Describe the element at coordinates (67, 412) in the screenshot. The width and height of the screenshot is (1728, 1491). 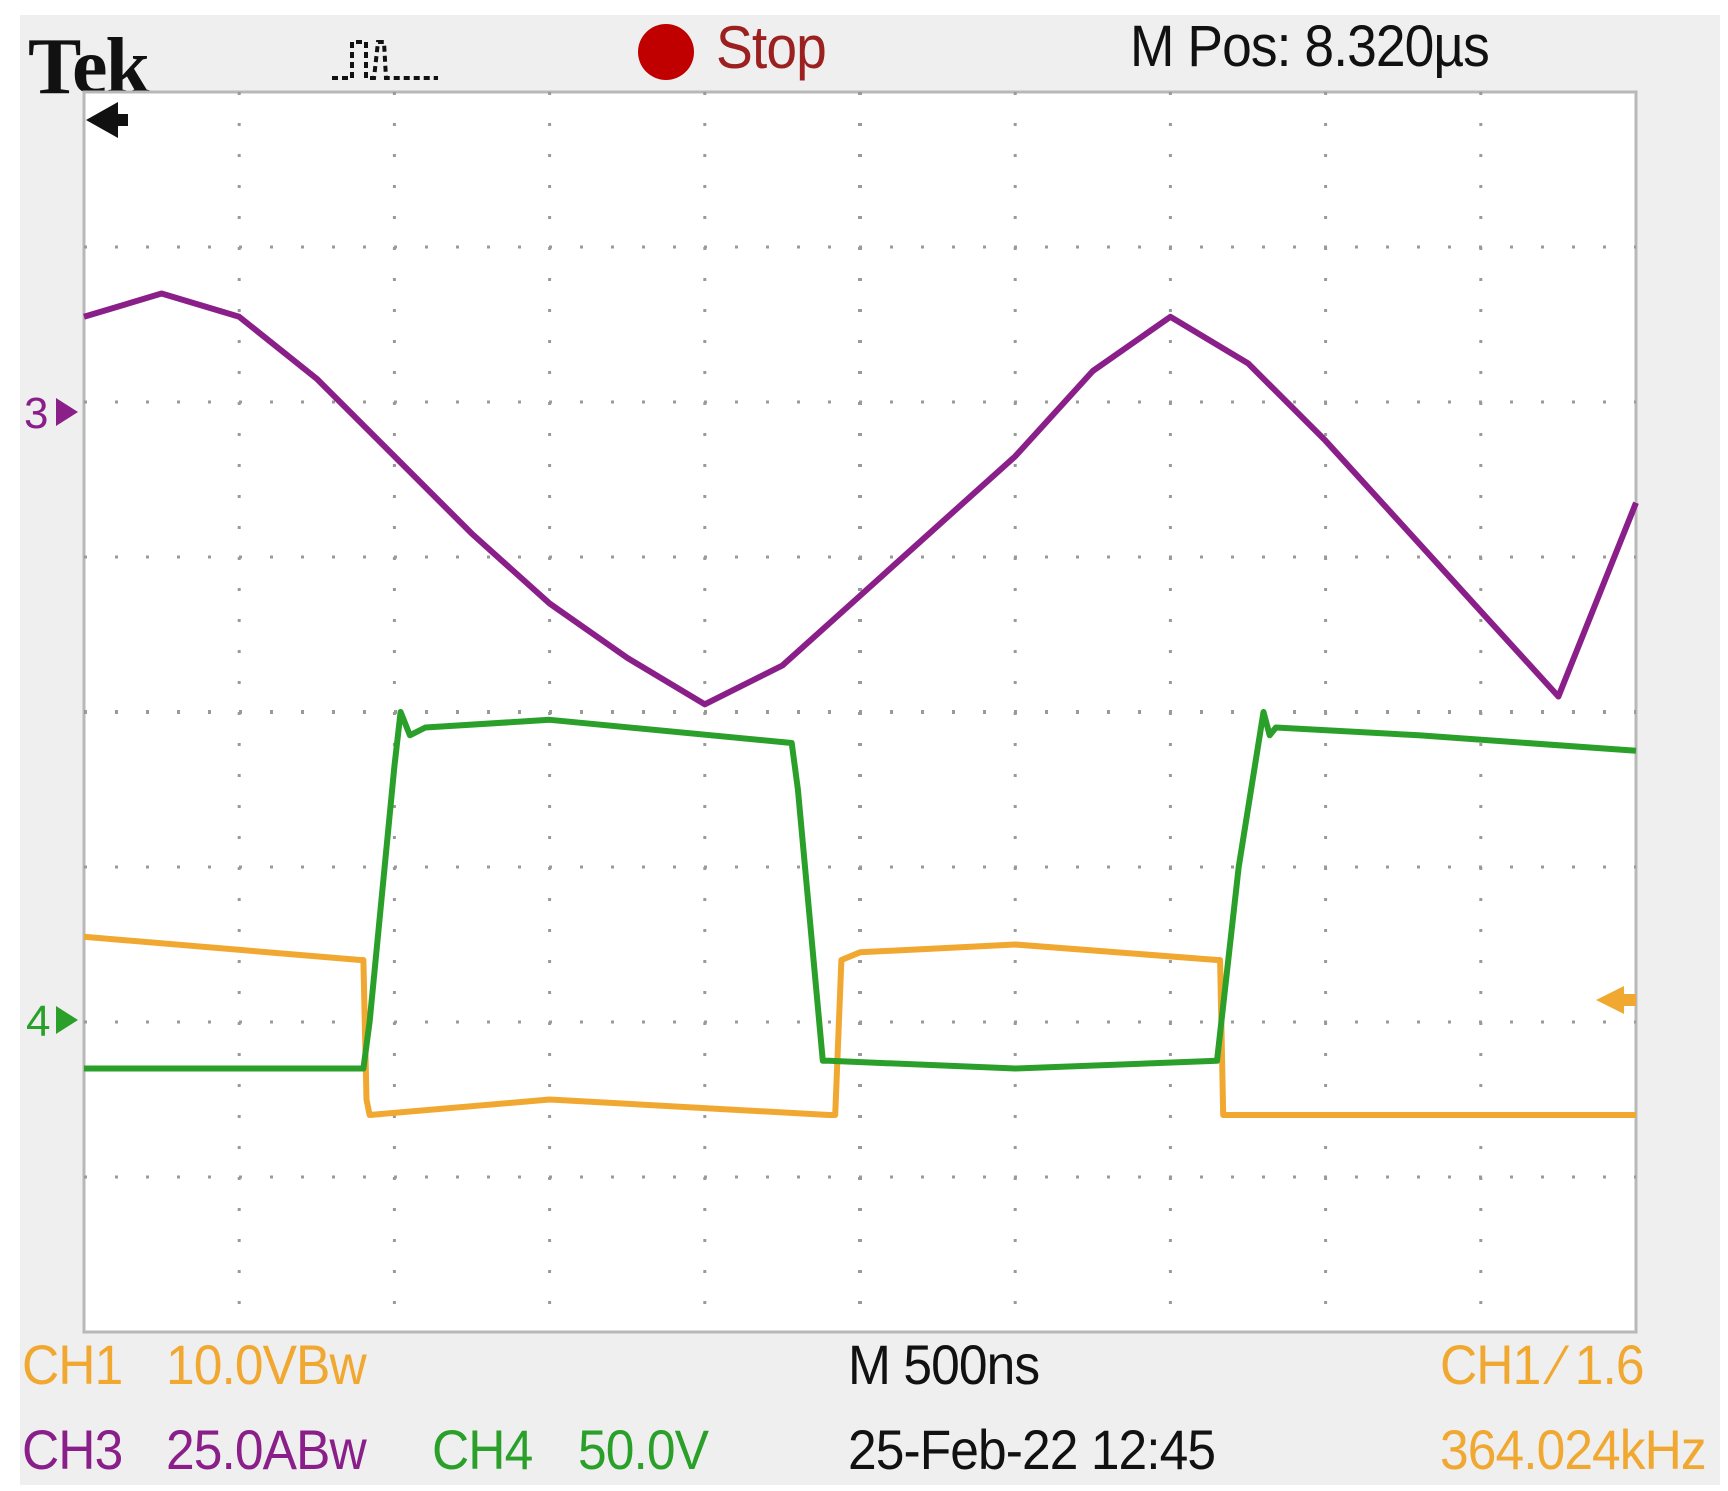
I see `ch3-marker-arrow-icon` at that location.